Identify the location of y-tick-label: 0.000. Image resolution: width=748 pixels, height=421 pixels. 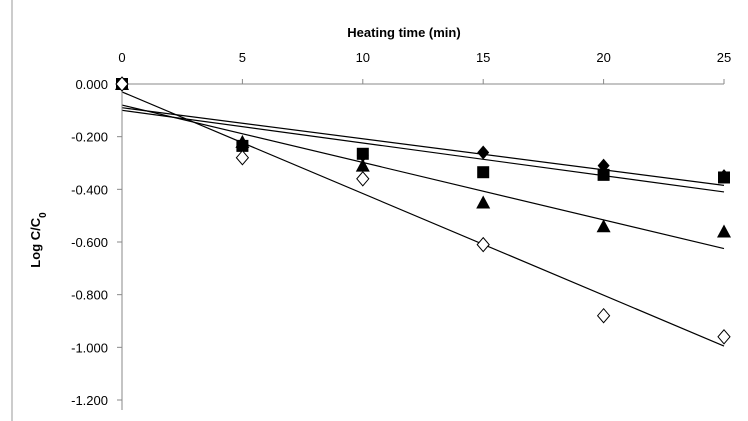
(91, 84).